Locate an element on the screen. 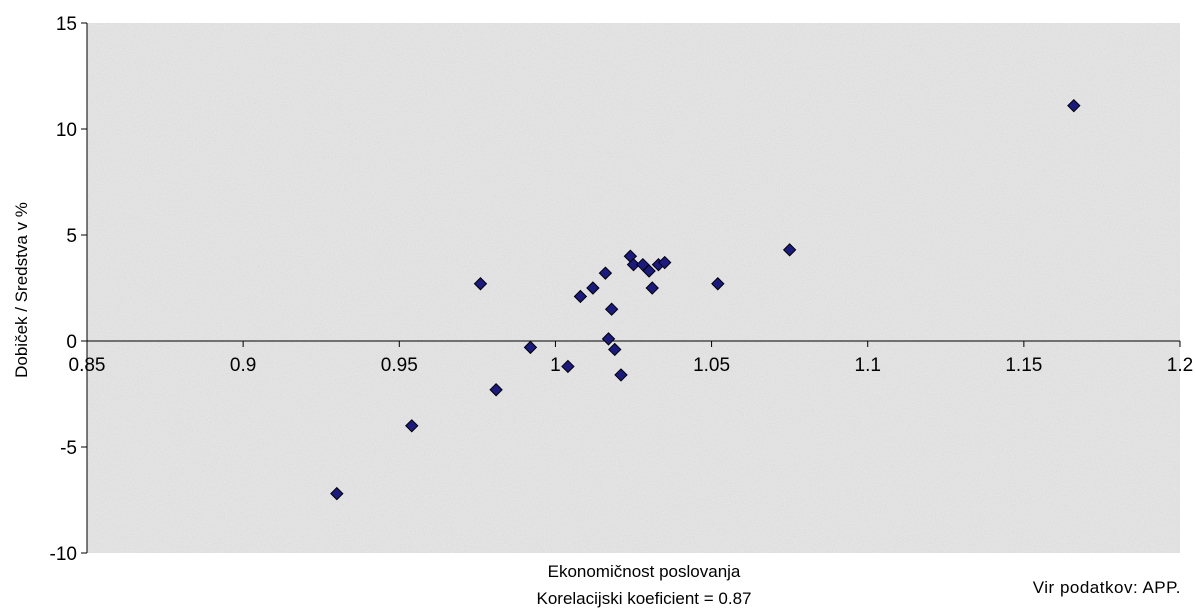  y-tick-label: 5 is located at coordinates (71, 236).